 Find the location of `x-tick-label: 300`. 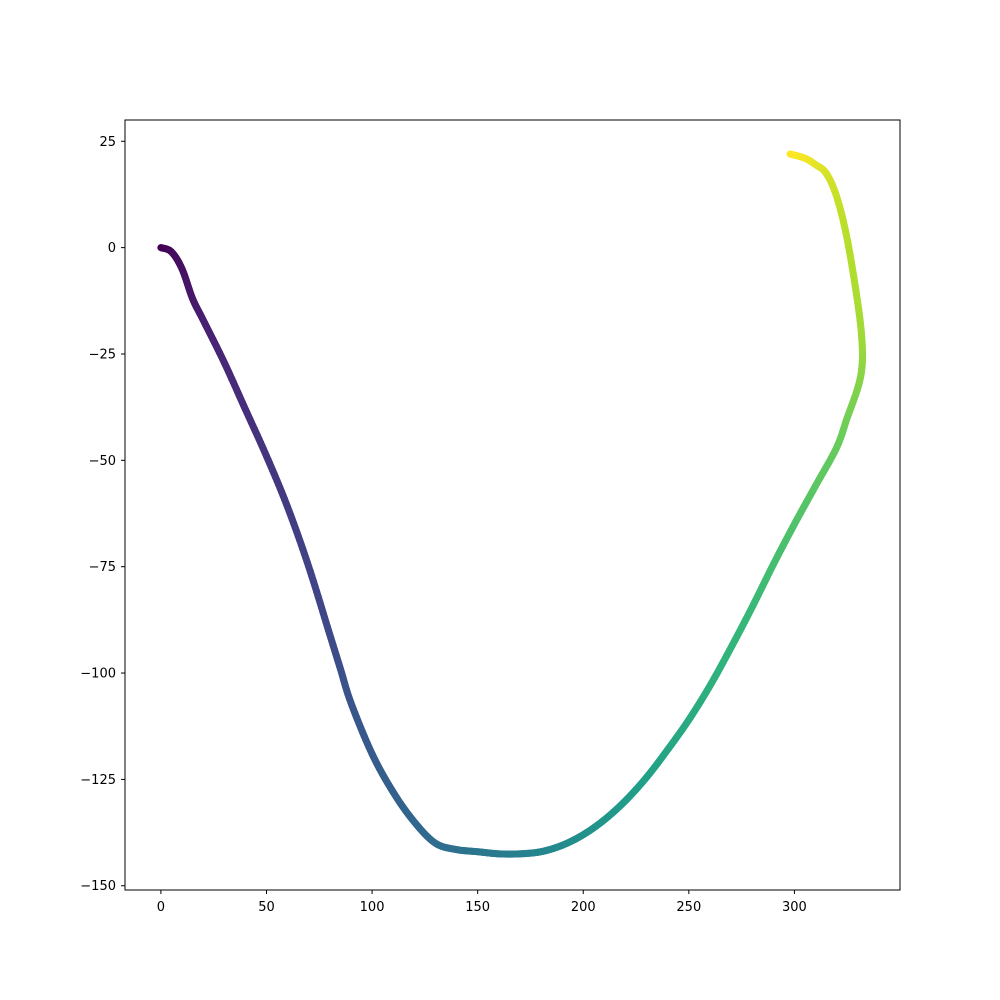

x-tick-label: 300 is located at coordinates (794, 907).